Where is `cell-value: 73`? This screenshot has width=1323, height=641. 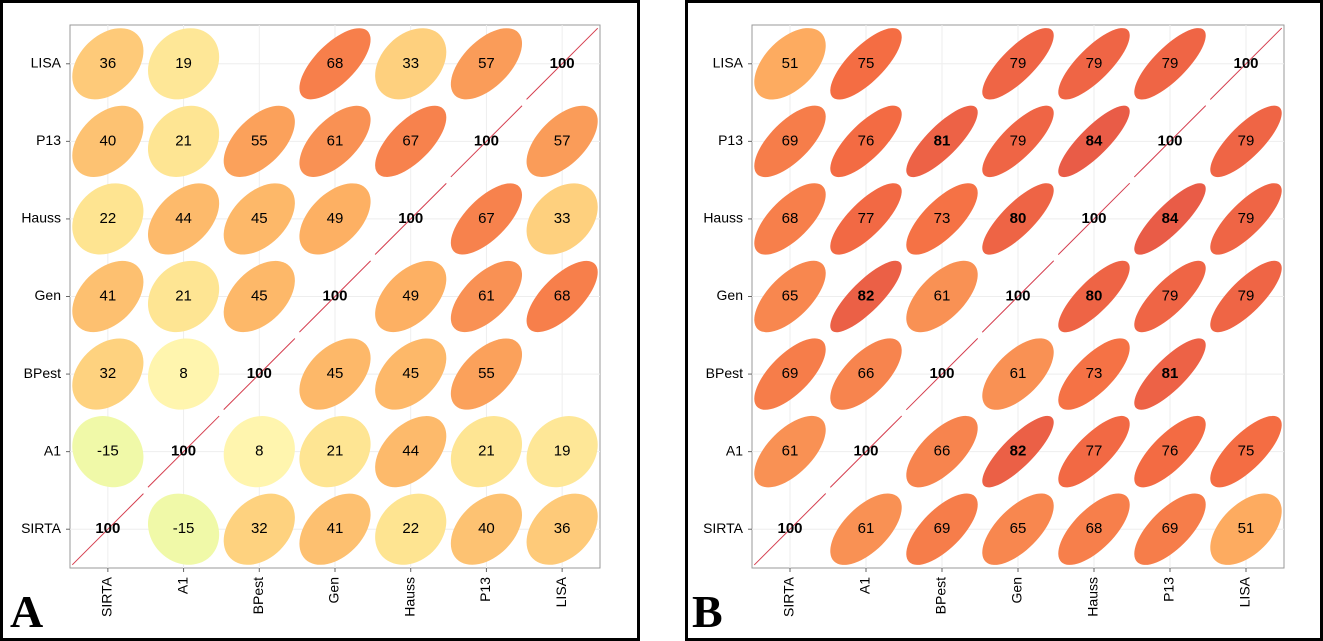
cell-value: 73 is located at coordinates (942, 218).